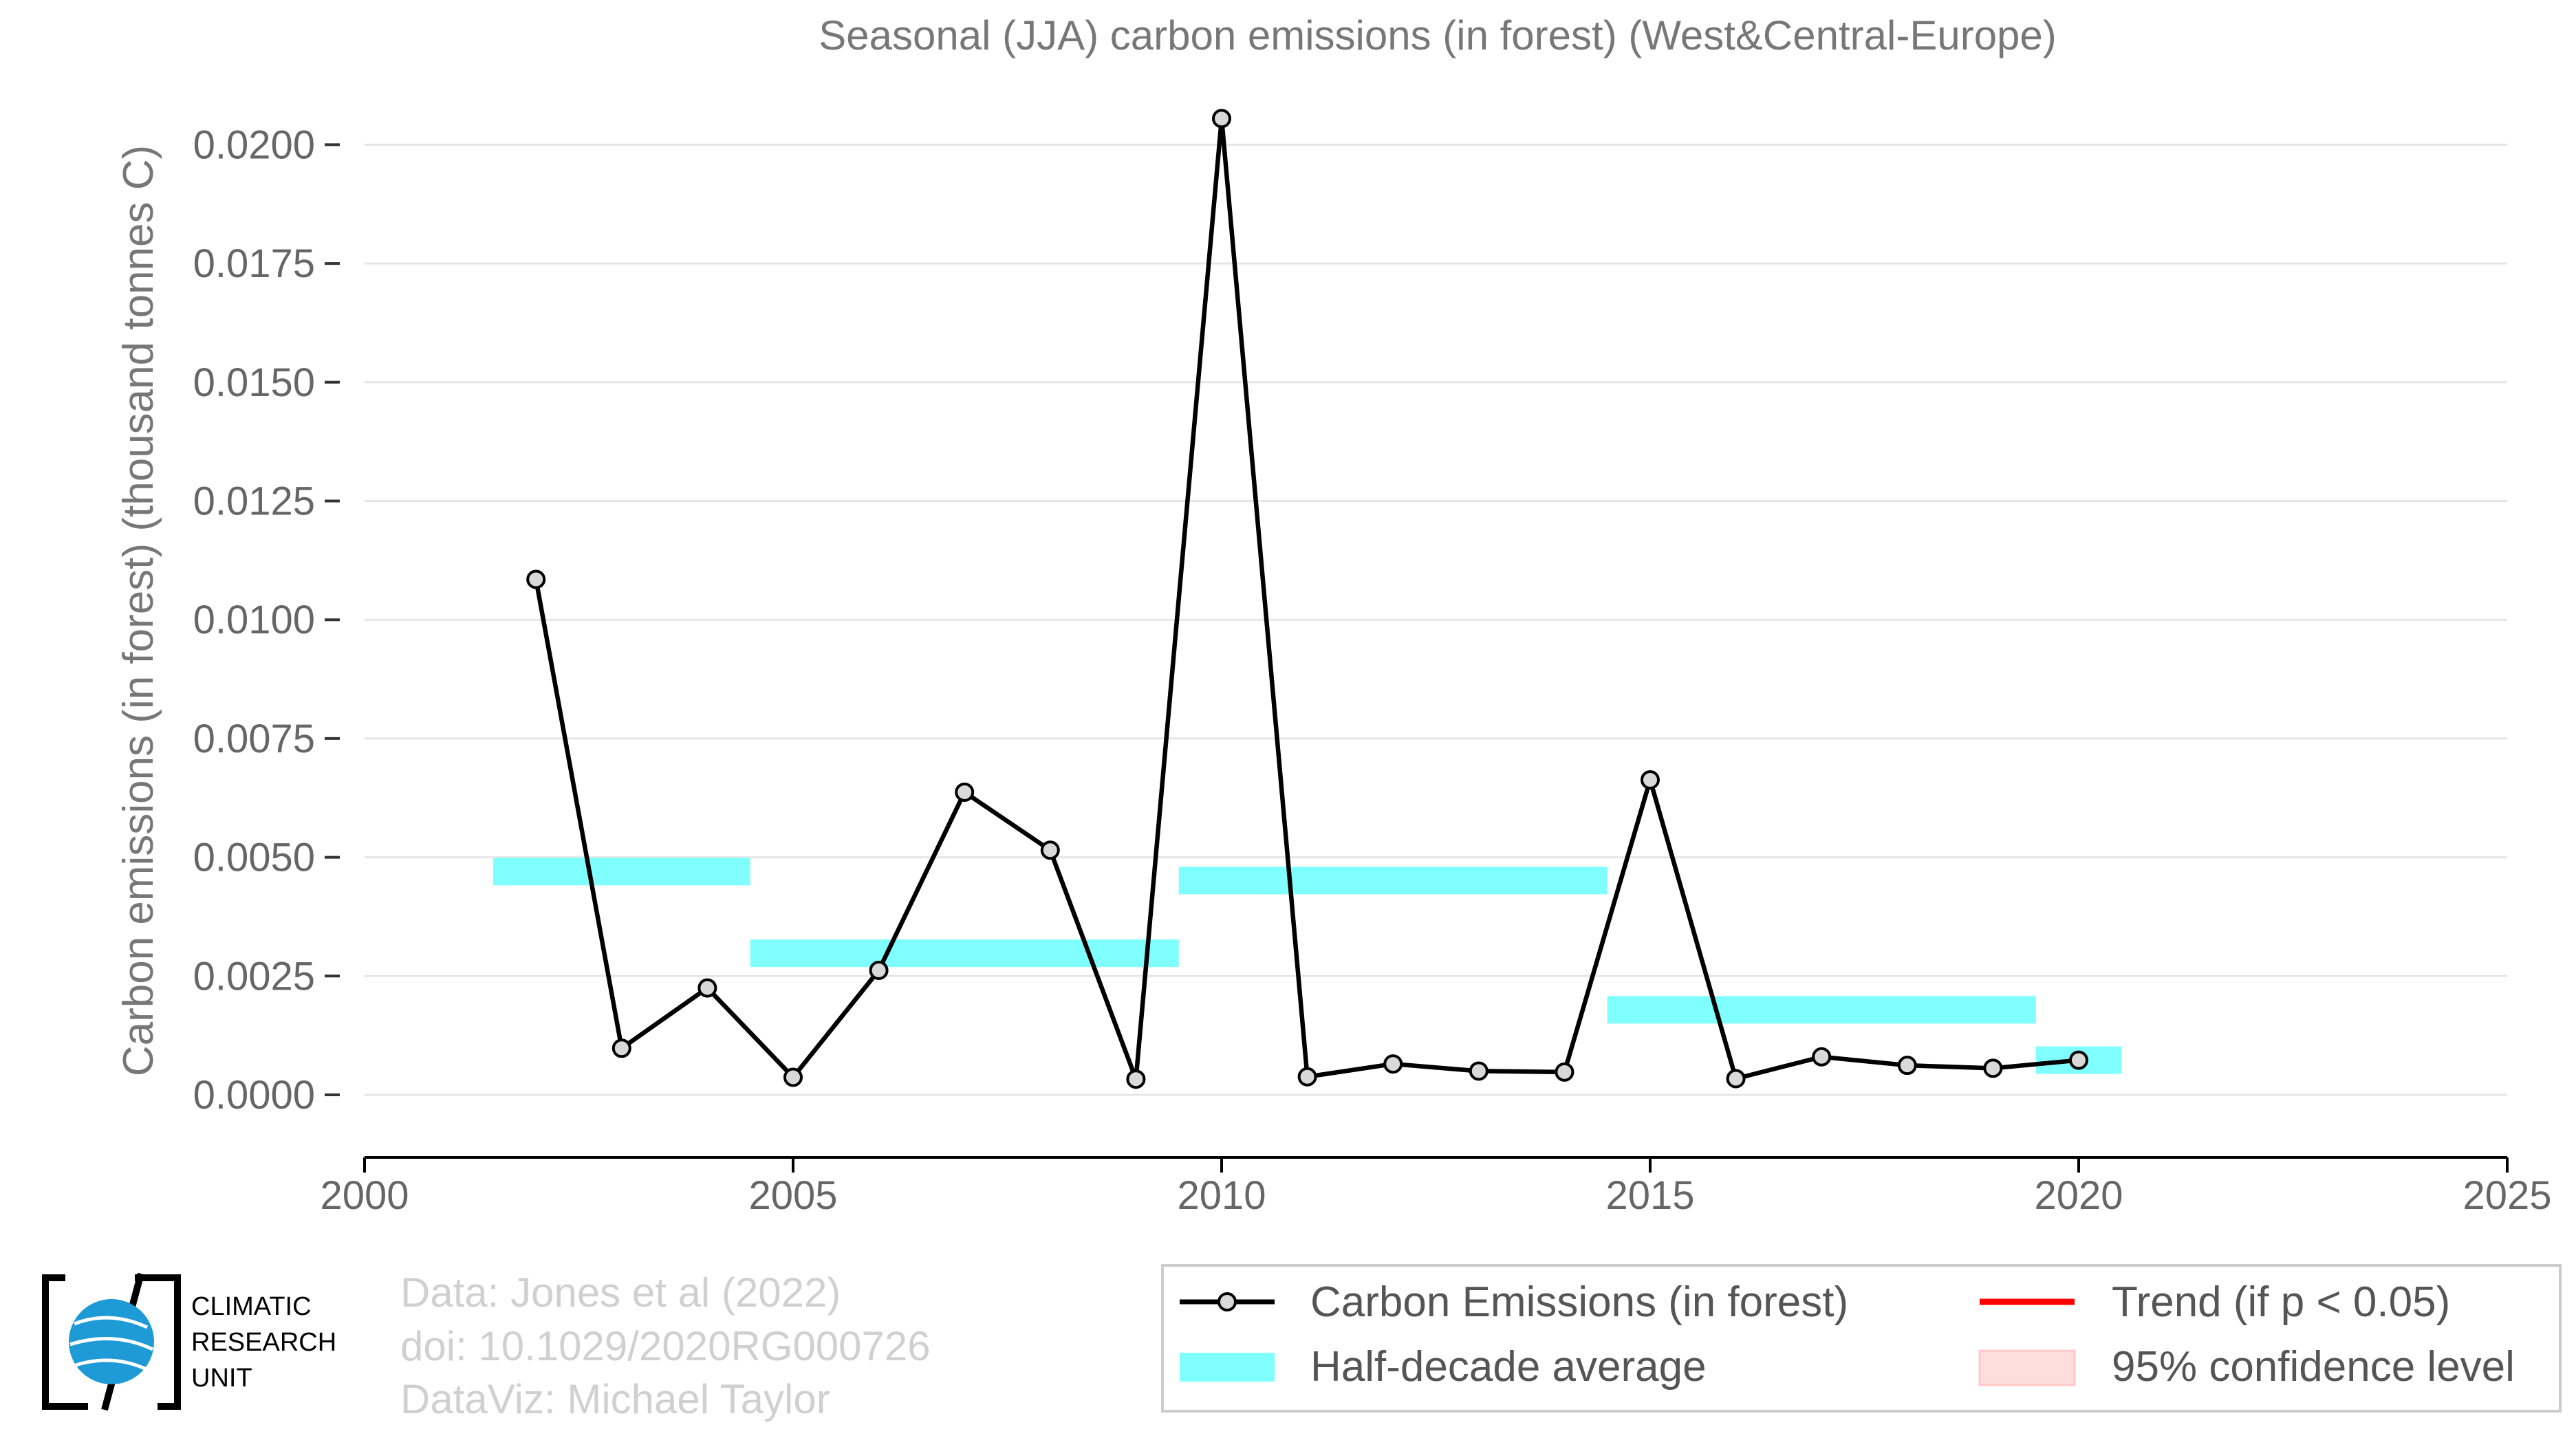 The height and width of the screenshot is (1449, 2576). Describe the element at coordinates (1508, 1367) in the screenshot. I see `legend-label-half-decade: Half-decade average` at that location.